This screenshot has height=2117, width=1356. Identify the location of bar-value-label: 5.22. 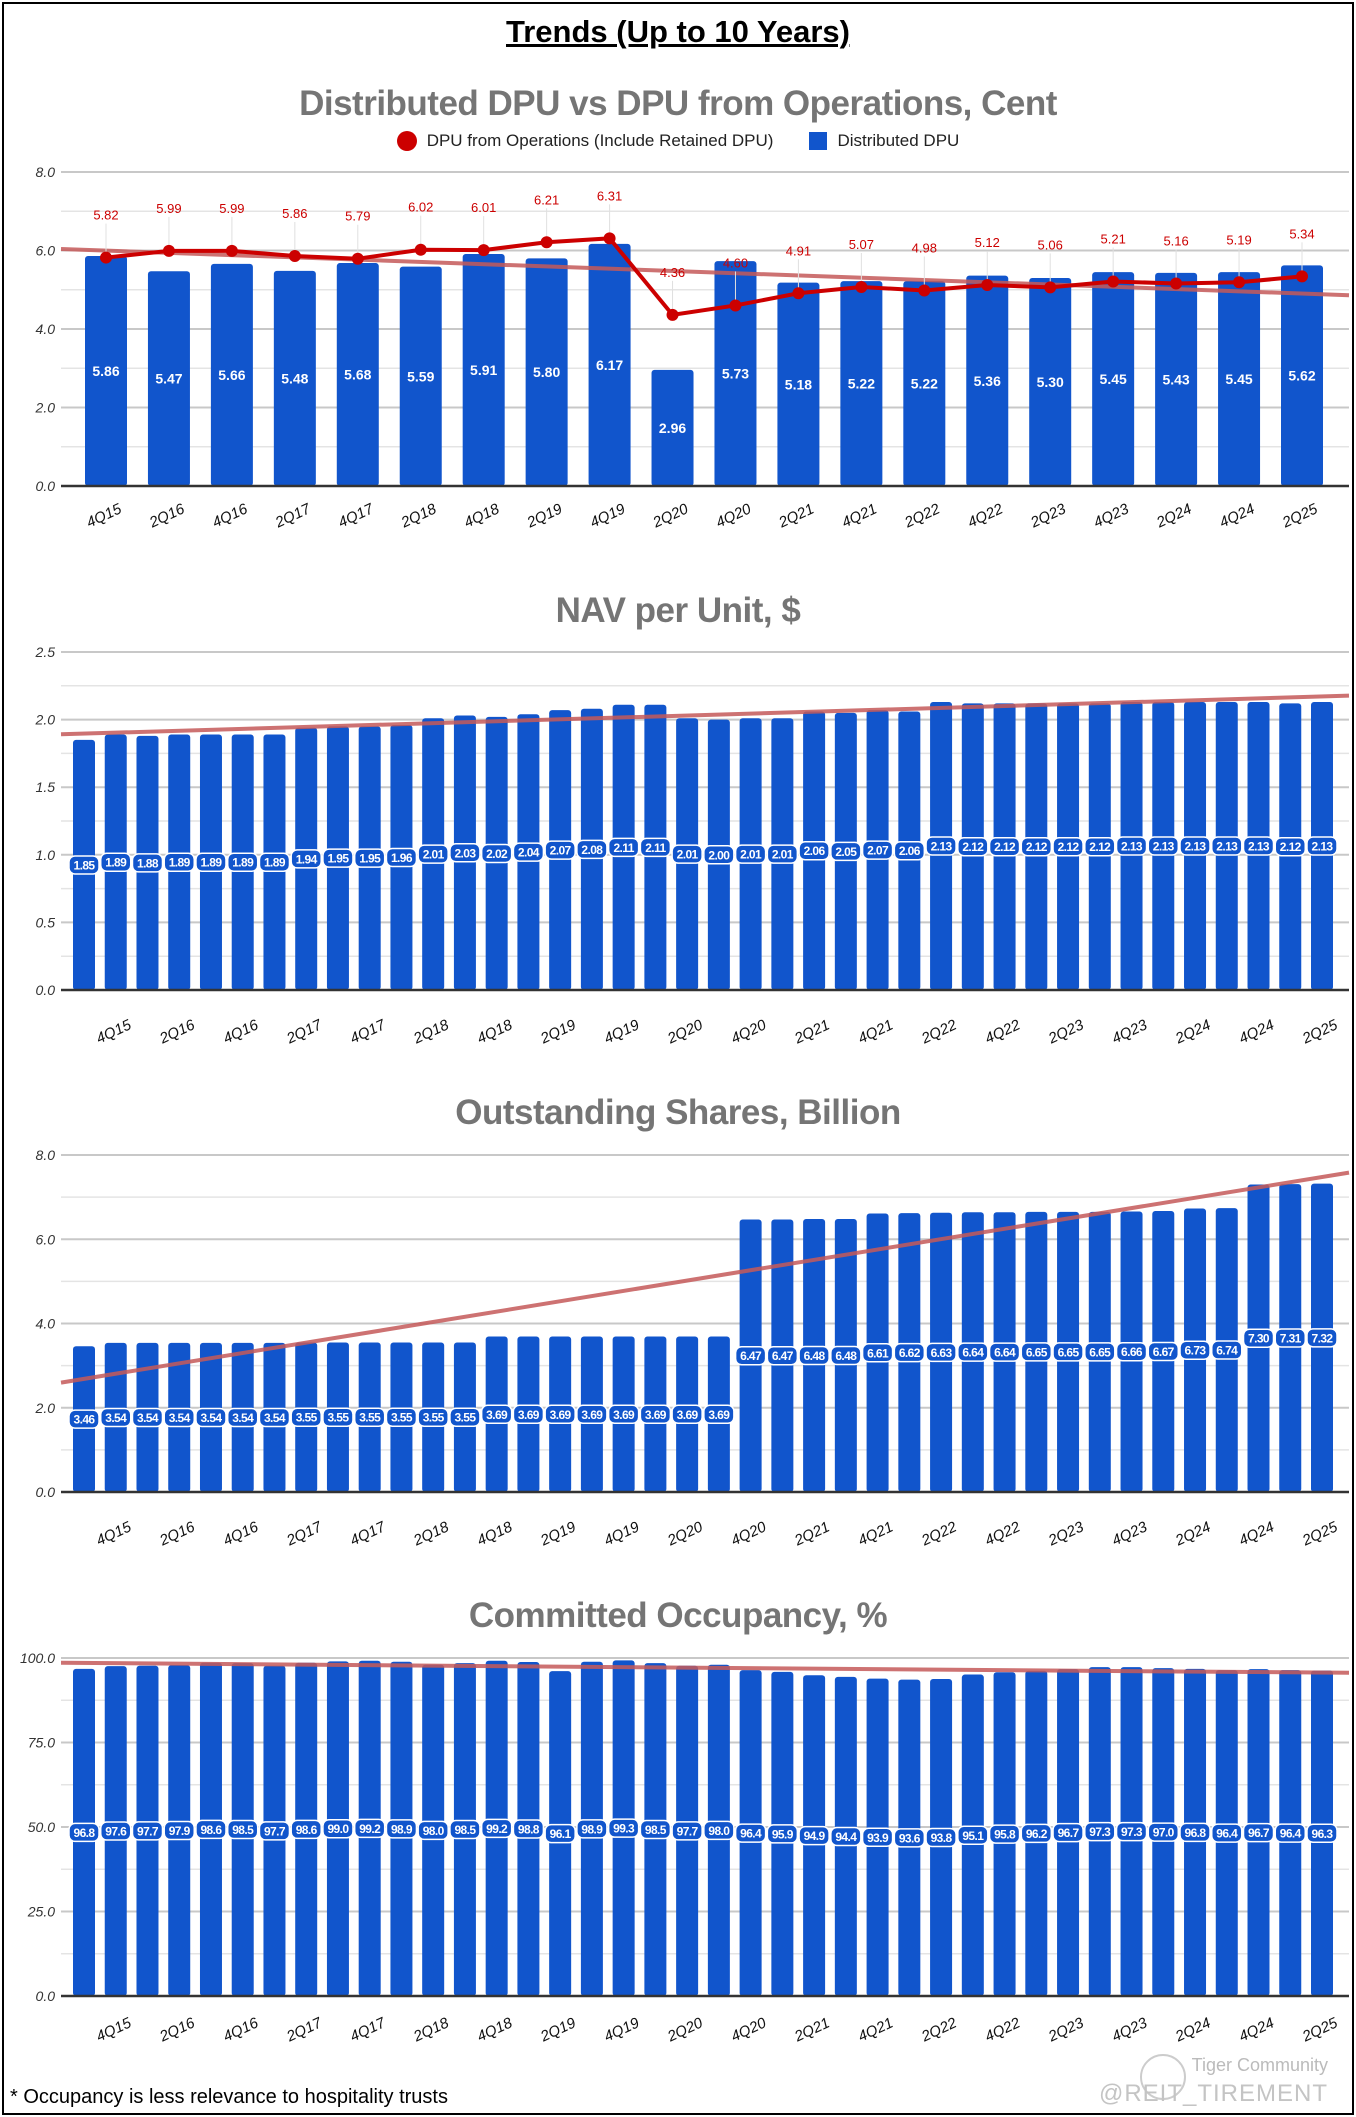
(861, 384).